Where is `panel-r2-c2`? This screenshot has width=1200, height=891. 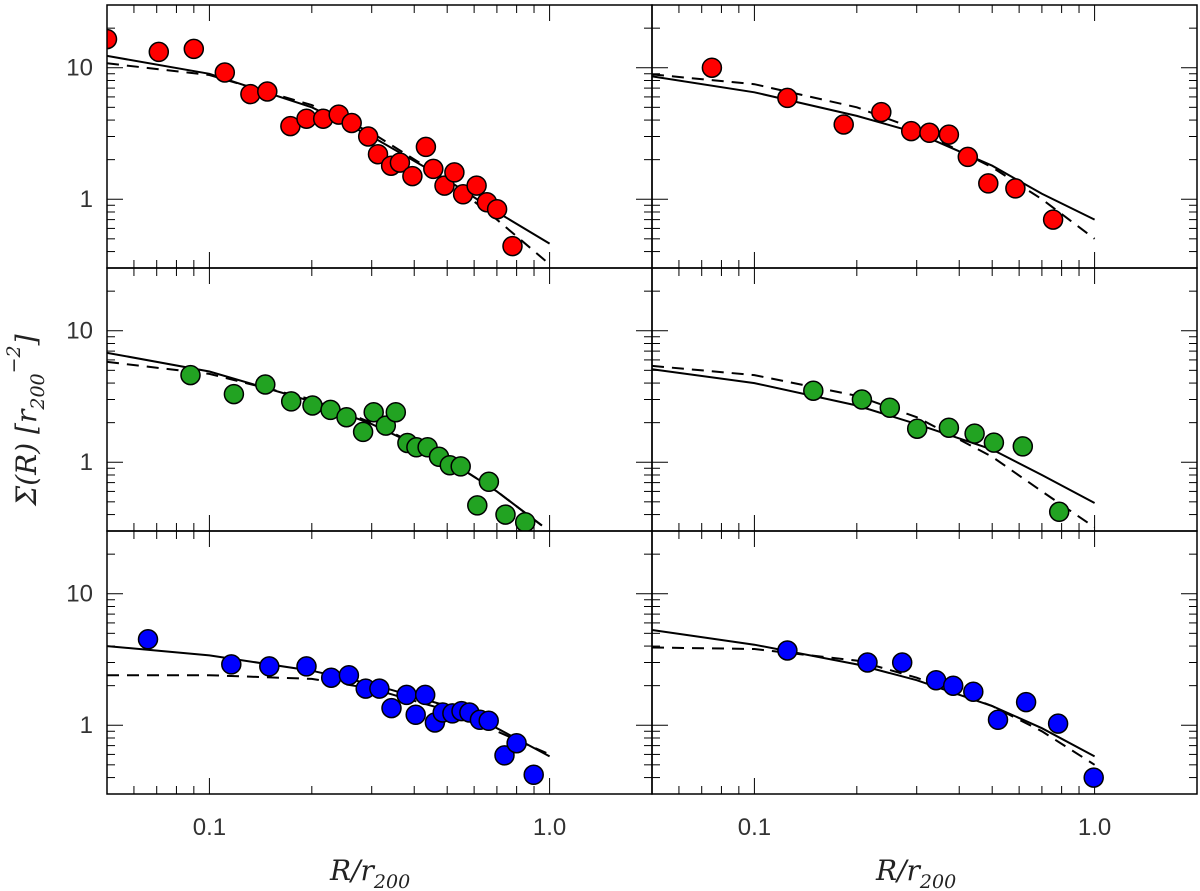 panel-r2-c2 is located at coordinates (924, 399).